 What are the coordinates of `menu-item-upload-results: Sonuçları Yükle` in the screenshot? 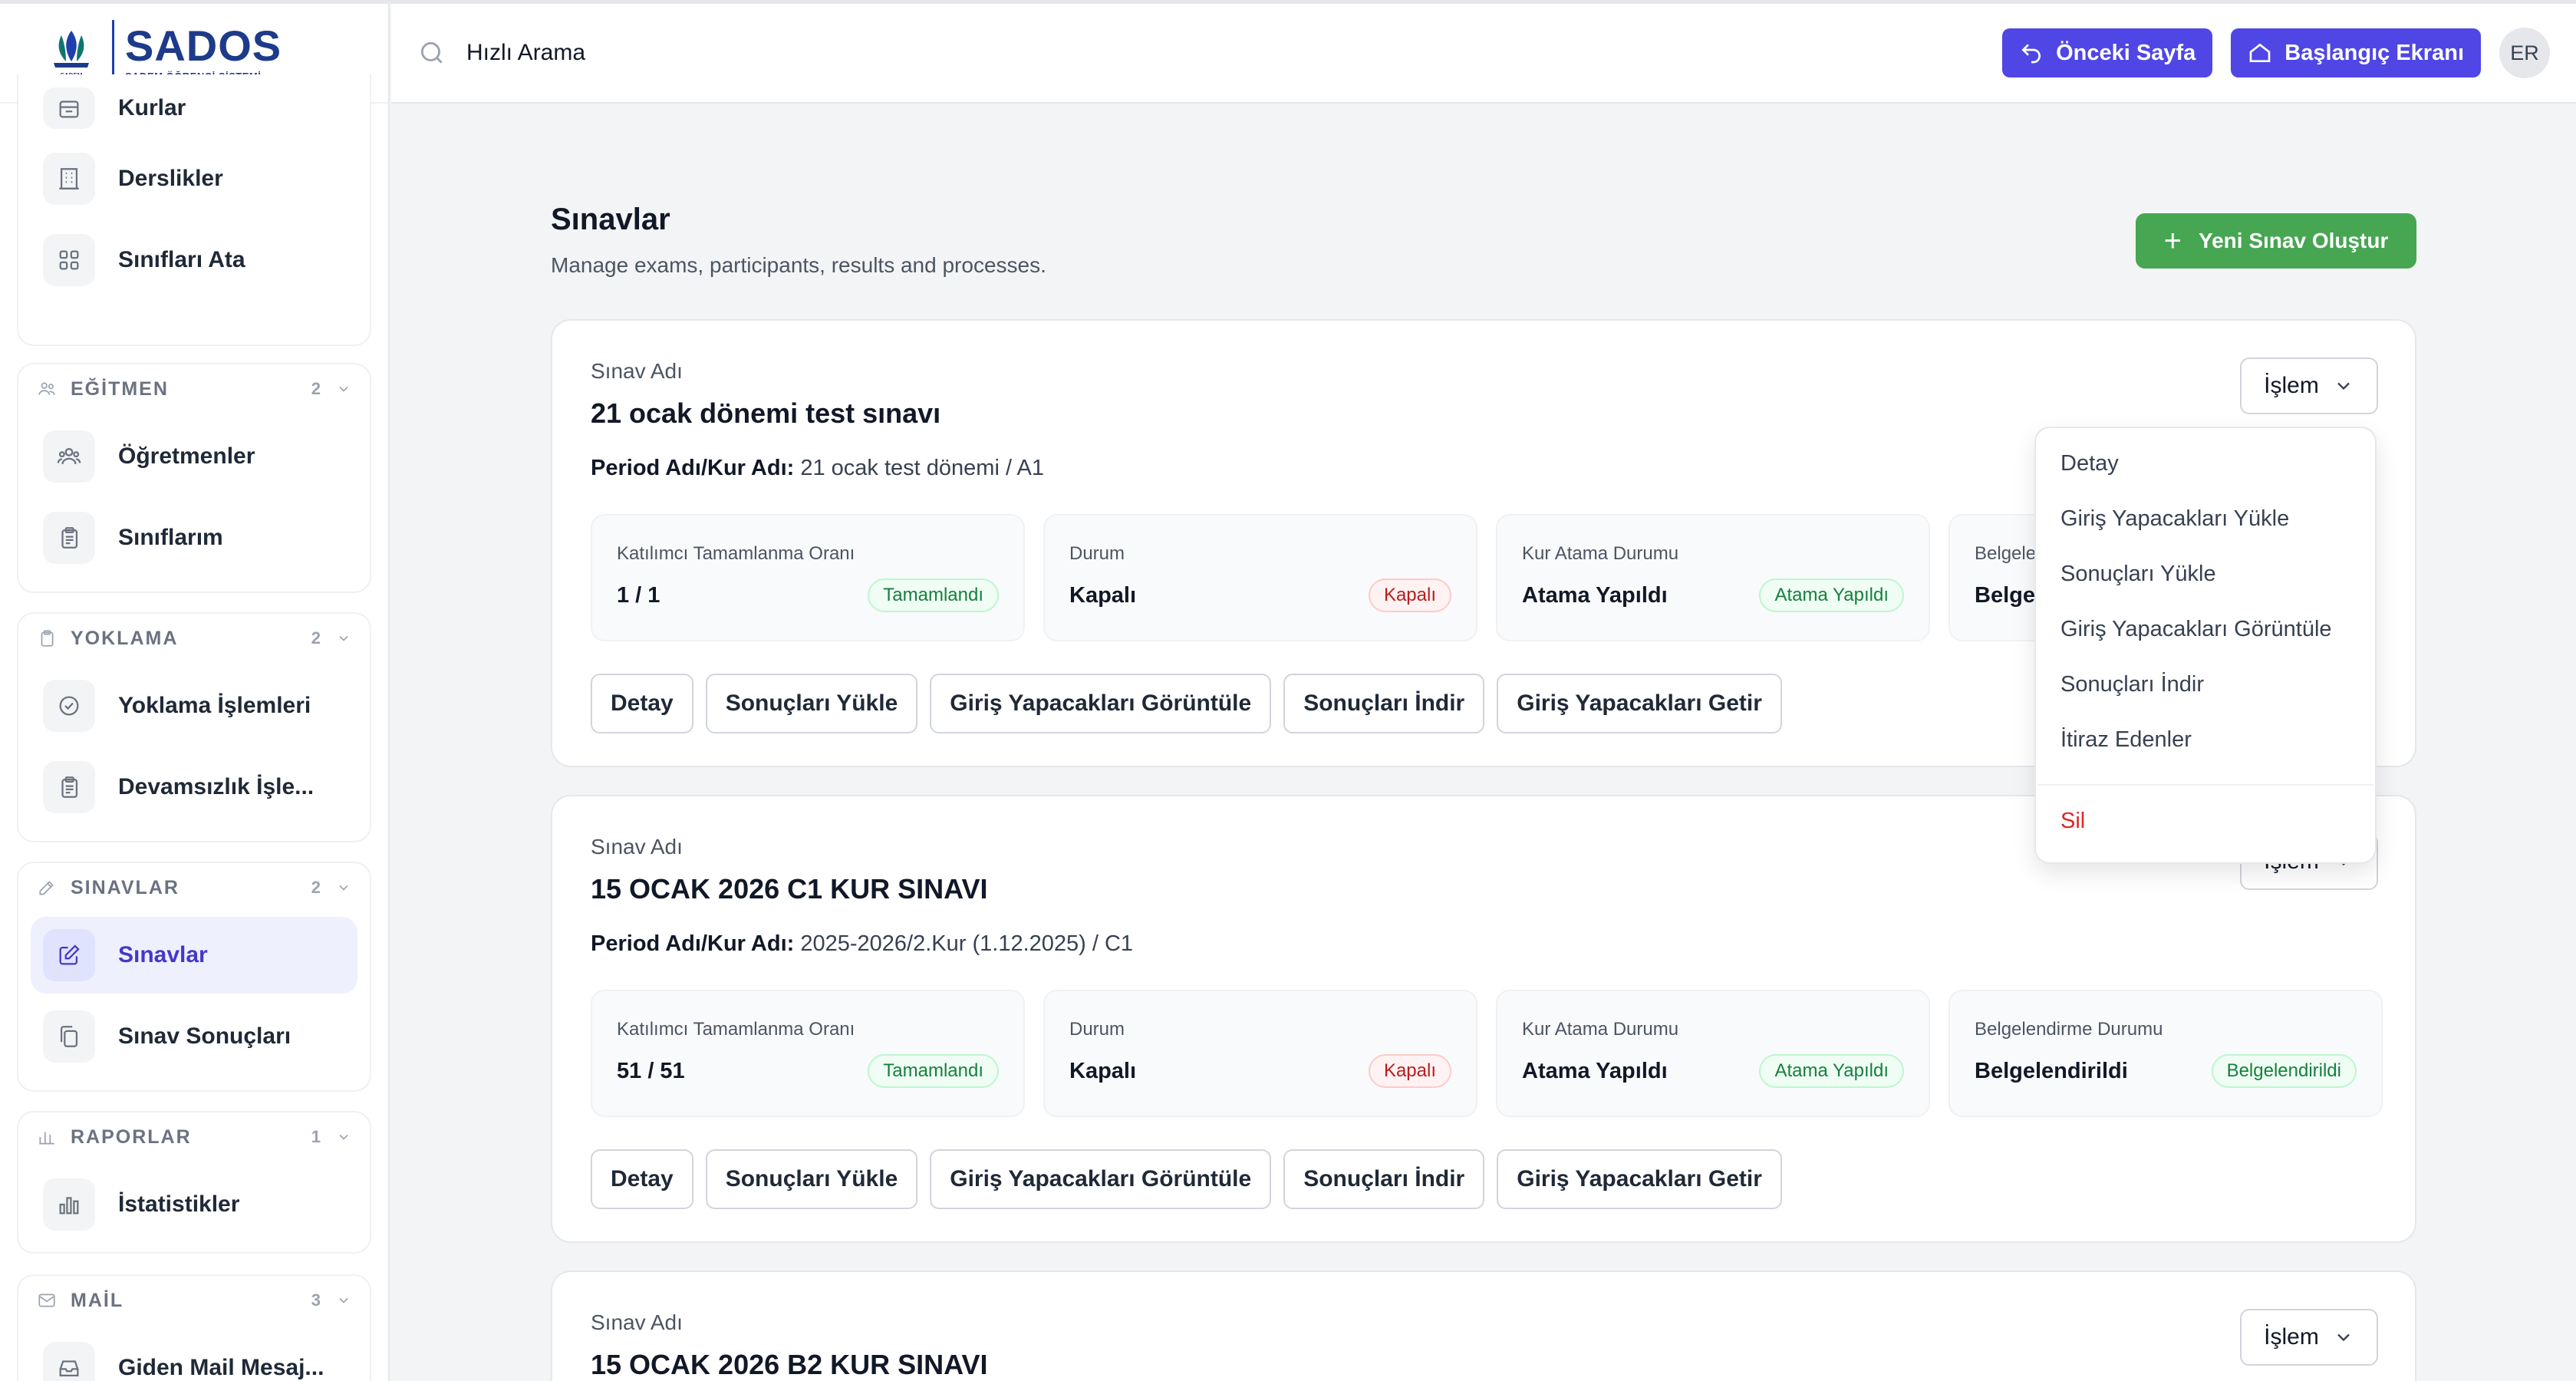 It's located at (2138, 574).